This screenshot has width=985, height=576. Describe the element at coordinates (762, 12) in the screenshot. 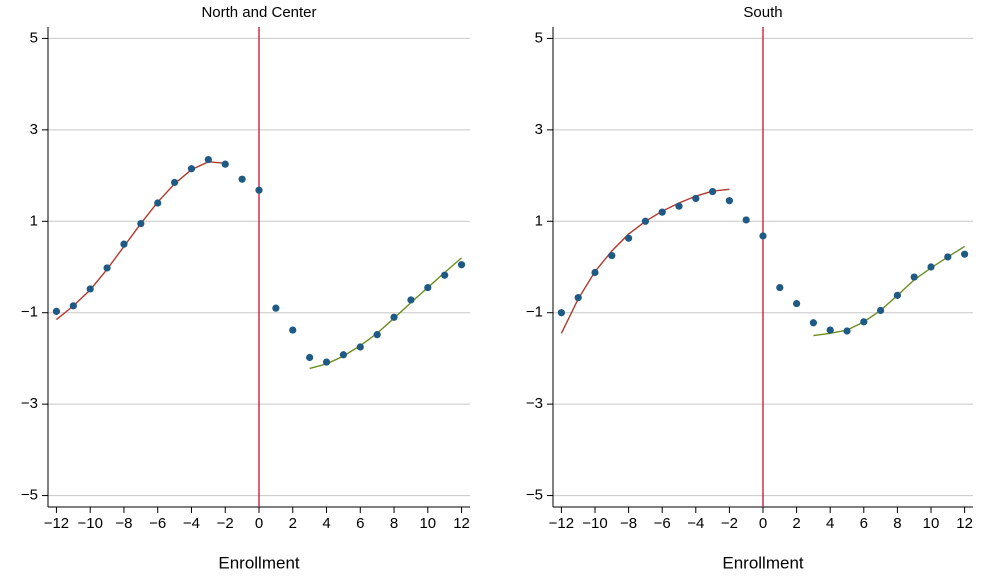

I see `chart-title: South` at that location.